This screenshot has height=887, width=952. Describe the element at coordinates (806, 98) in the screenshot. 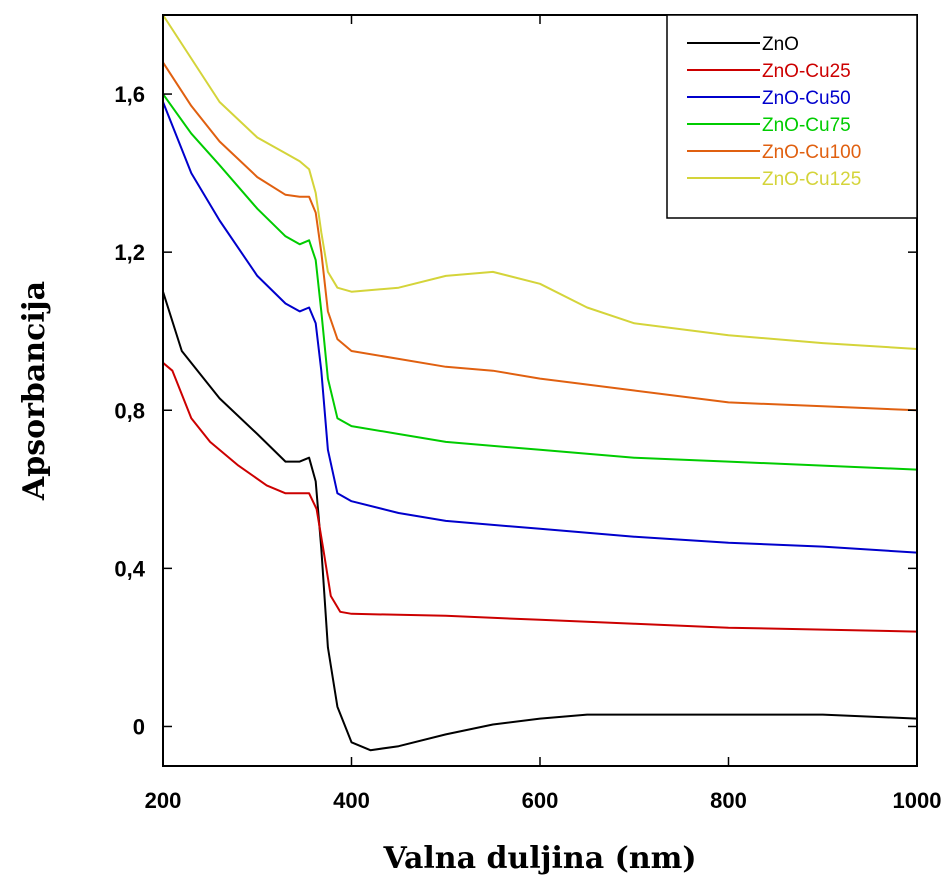

I see `legend-label: ZnO-Cu50` at that location.